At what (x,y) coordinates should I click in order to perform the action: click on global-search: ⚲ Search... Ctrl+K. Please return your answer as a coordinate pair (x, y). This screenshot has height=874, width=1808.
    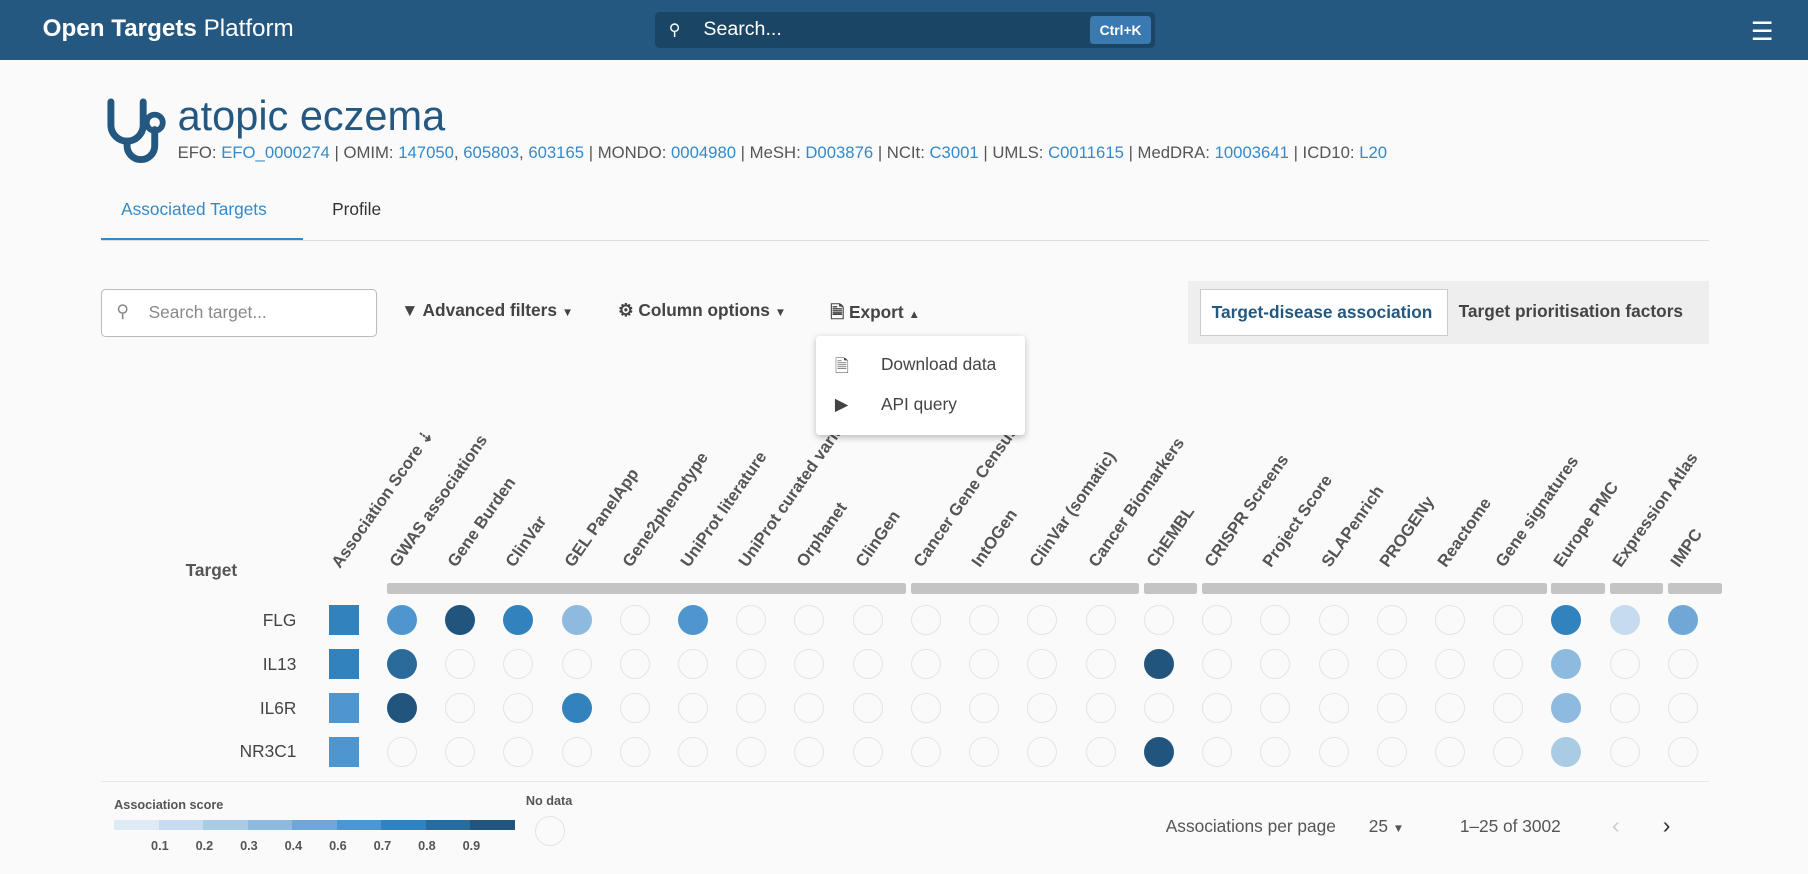
    Looking at the image, I should click on (905, 30).